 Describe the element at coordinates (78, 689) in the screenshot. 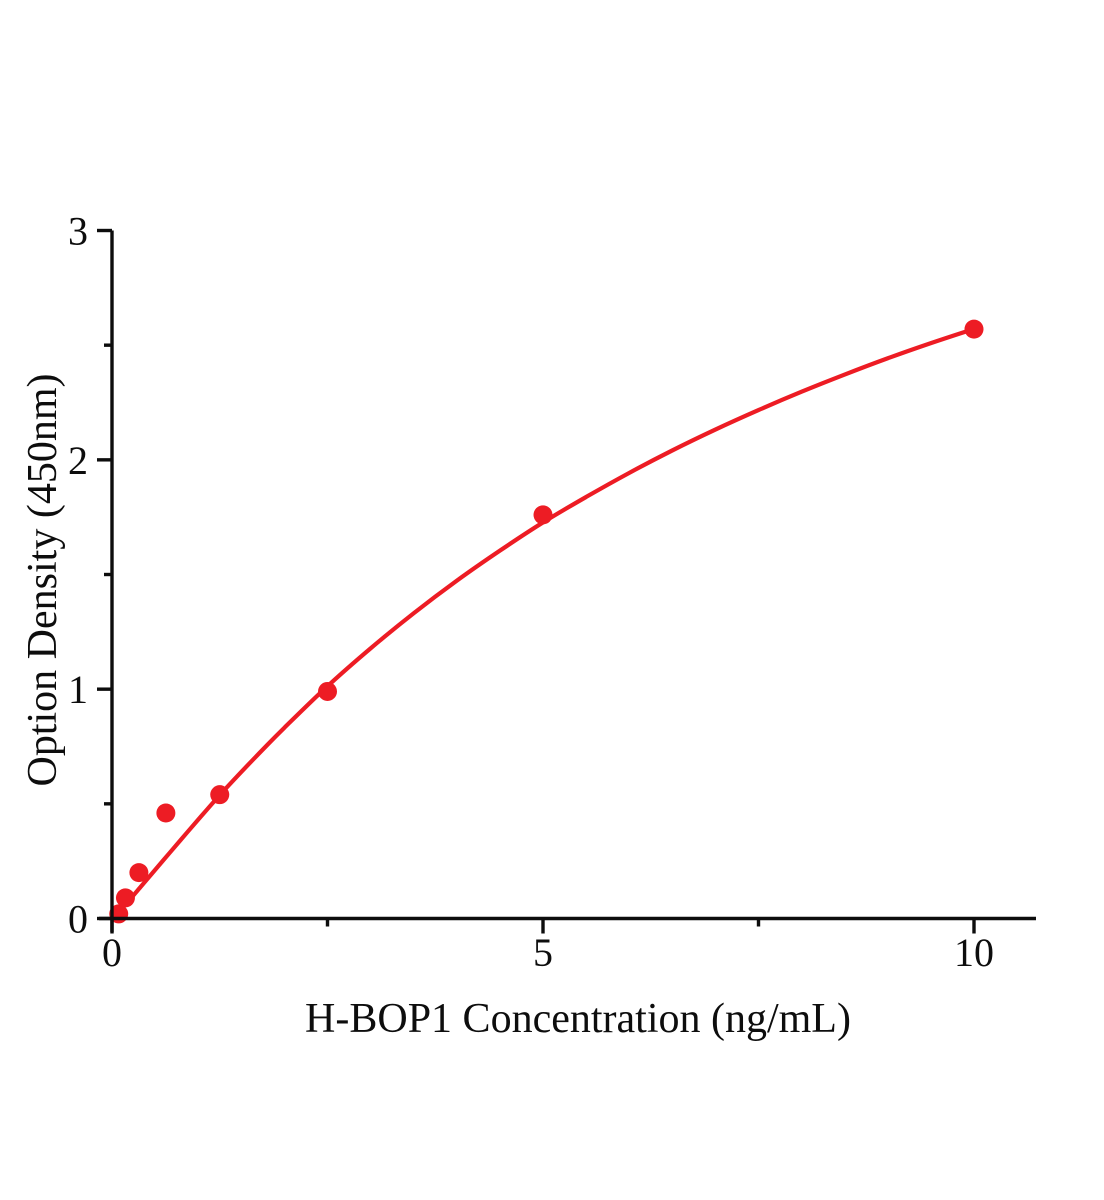

I see `y-tick-label: 1` at that location.